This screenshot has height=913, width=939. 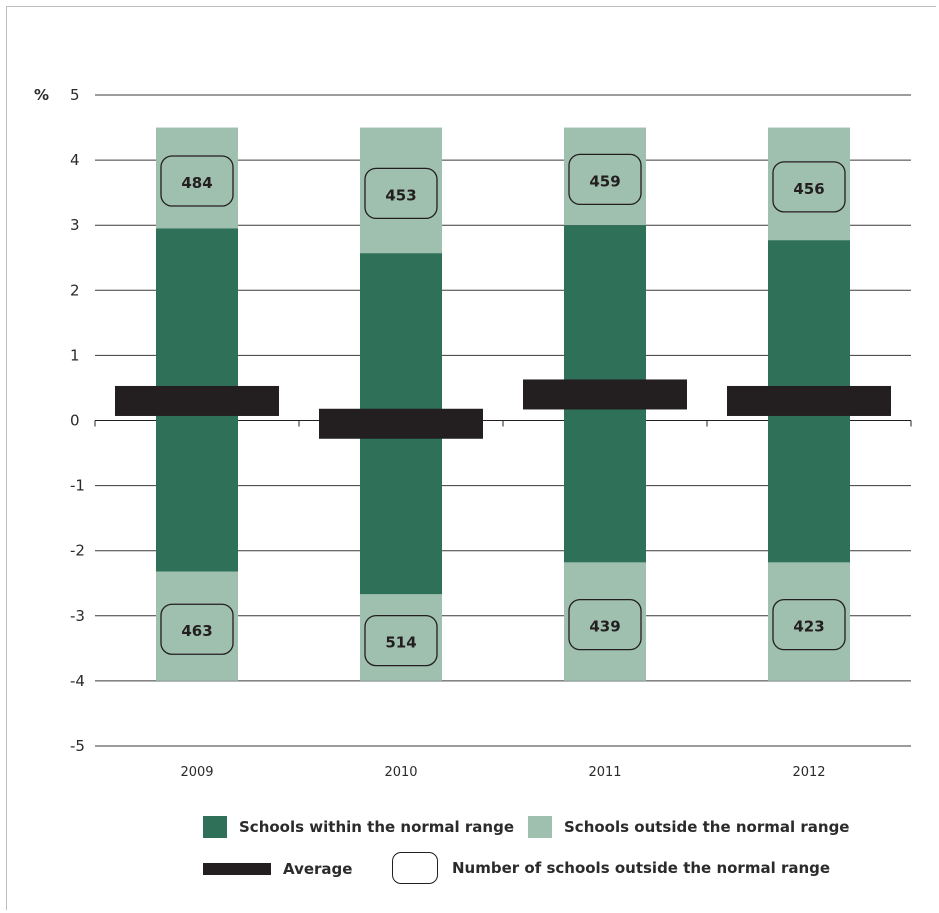 I want to click on count-label-lower: 423, so click(x=808, y=627).